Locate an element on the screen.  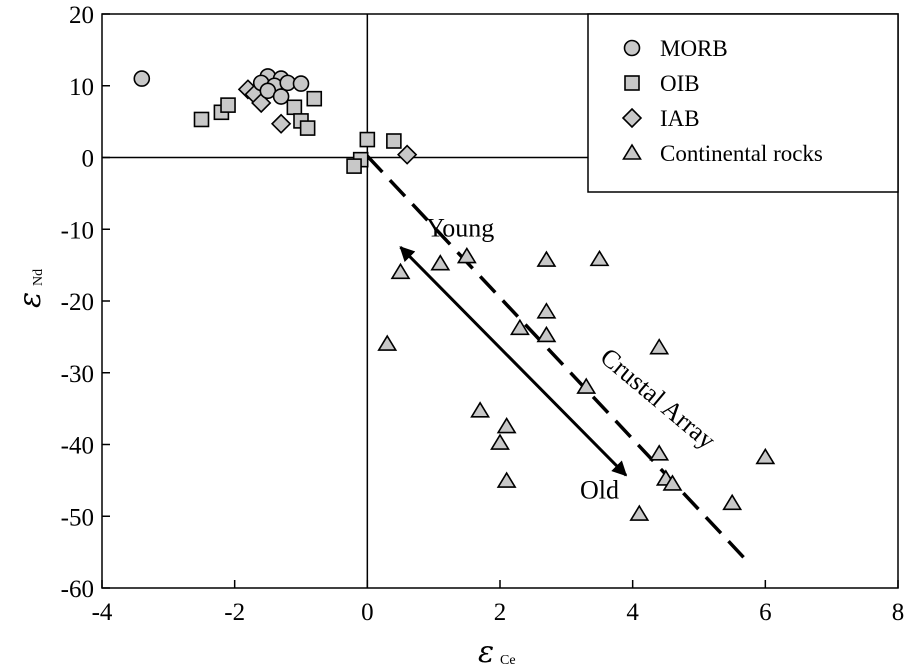
x-tick-label: -4 is located at coordinates (102, 612).